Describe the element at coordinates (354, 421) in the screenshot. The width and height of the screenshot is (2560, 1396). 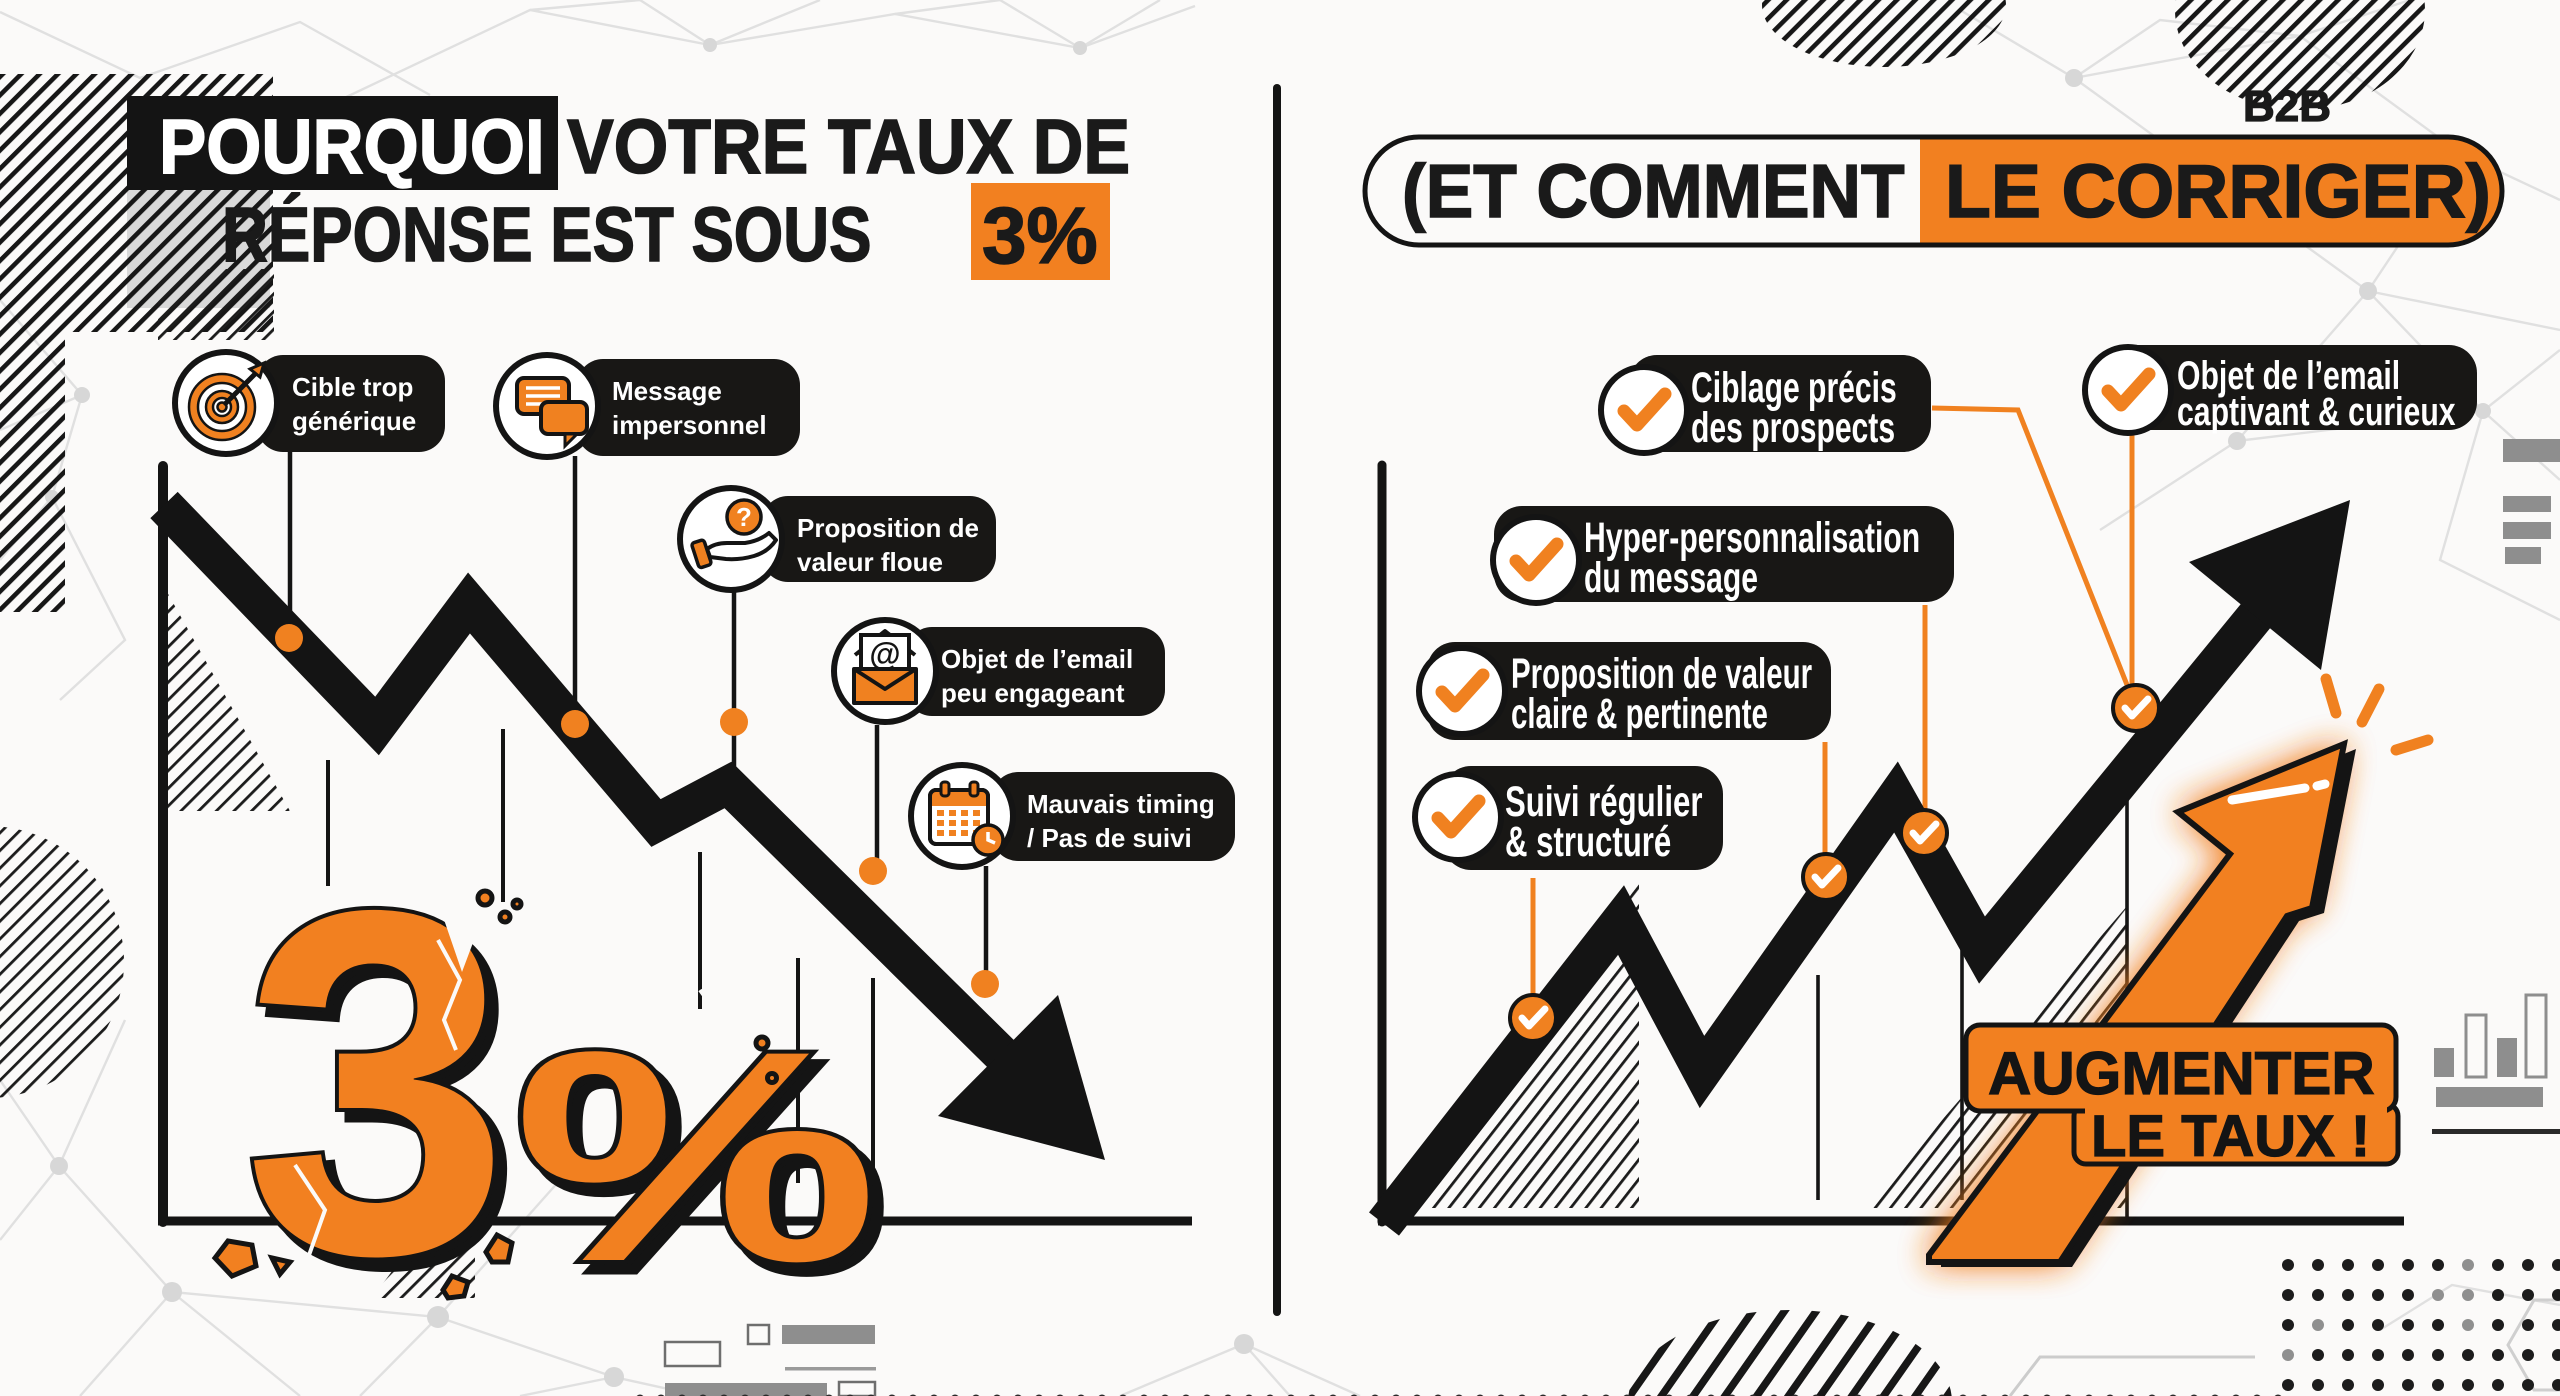
I see `svg-text: générique` at that location.